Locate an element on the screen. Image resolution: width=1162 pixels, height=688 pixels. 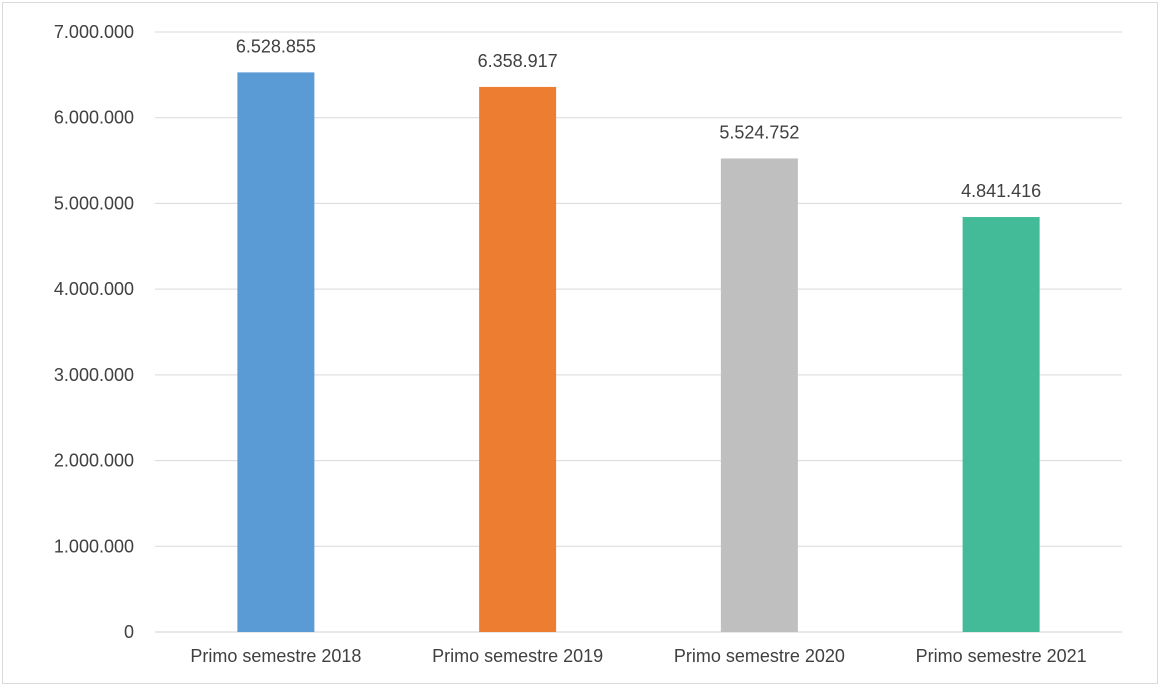
y-tick-label: 1.000.000 is located at coordinates (94, 546).